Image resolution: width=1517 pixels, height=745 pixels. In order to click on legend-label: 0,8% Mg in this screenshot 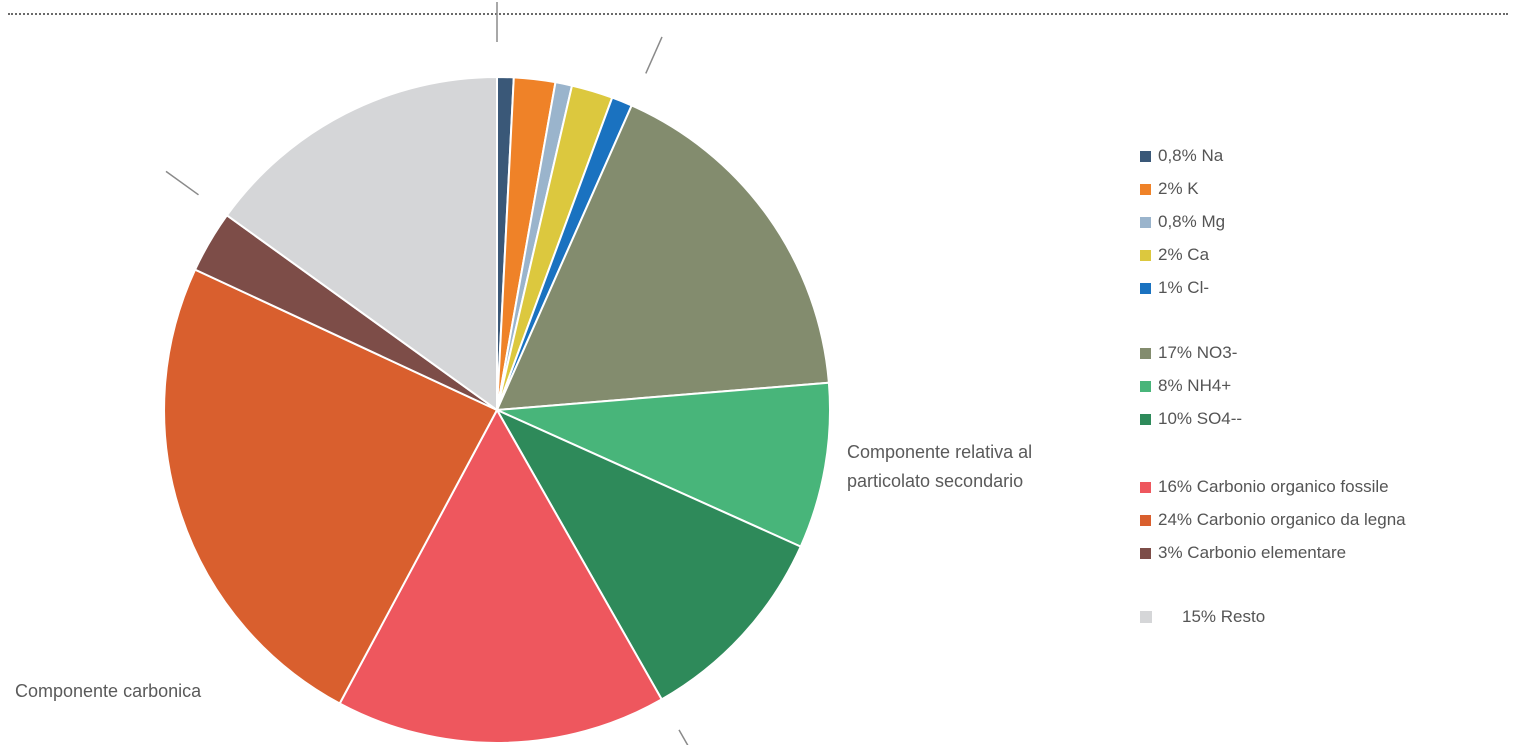, I will do `click(1192, 221)`.